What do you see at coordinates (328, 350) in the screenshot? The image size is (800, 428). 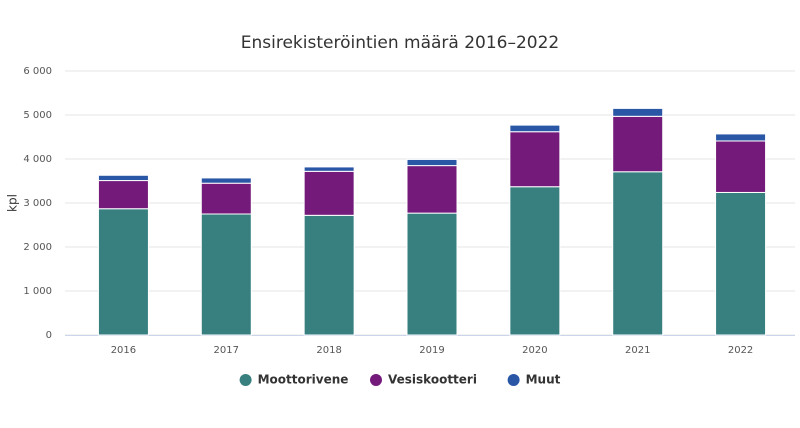 I see `x-tick-label: 2018` at bounding box center [328, 350].